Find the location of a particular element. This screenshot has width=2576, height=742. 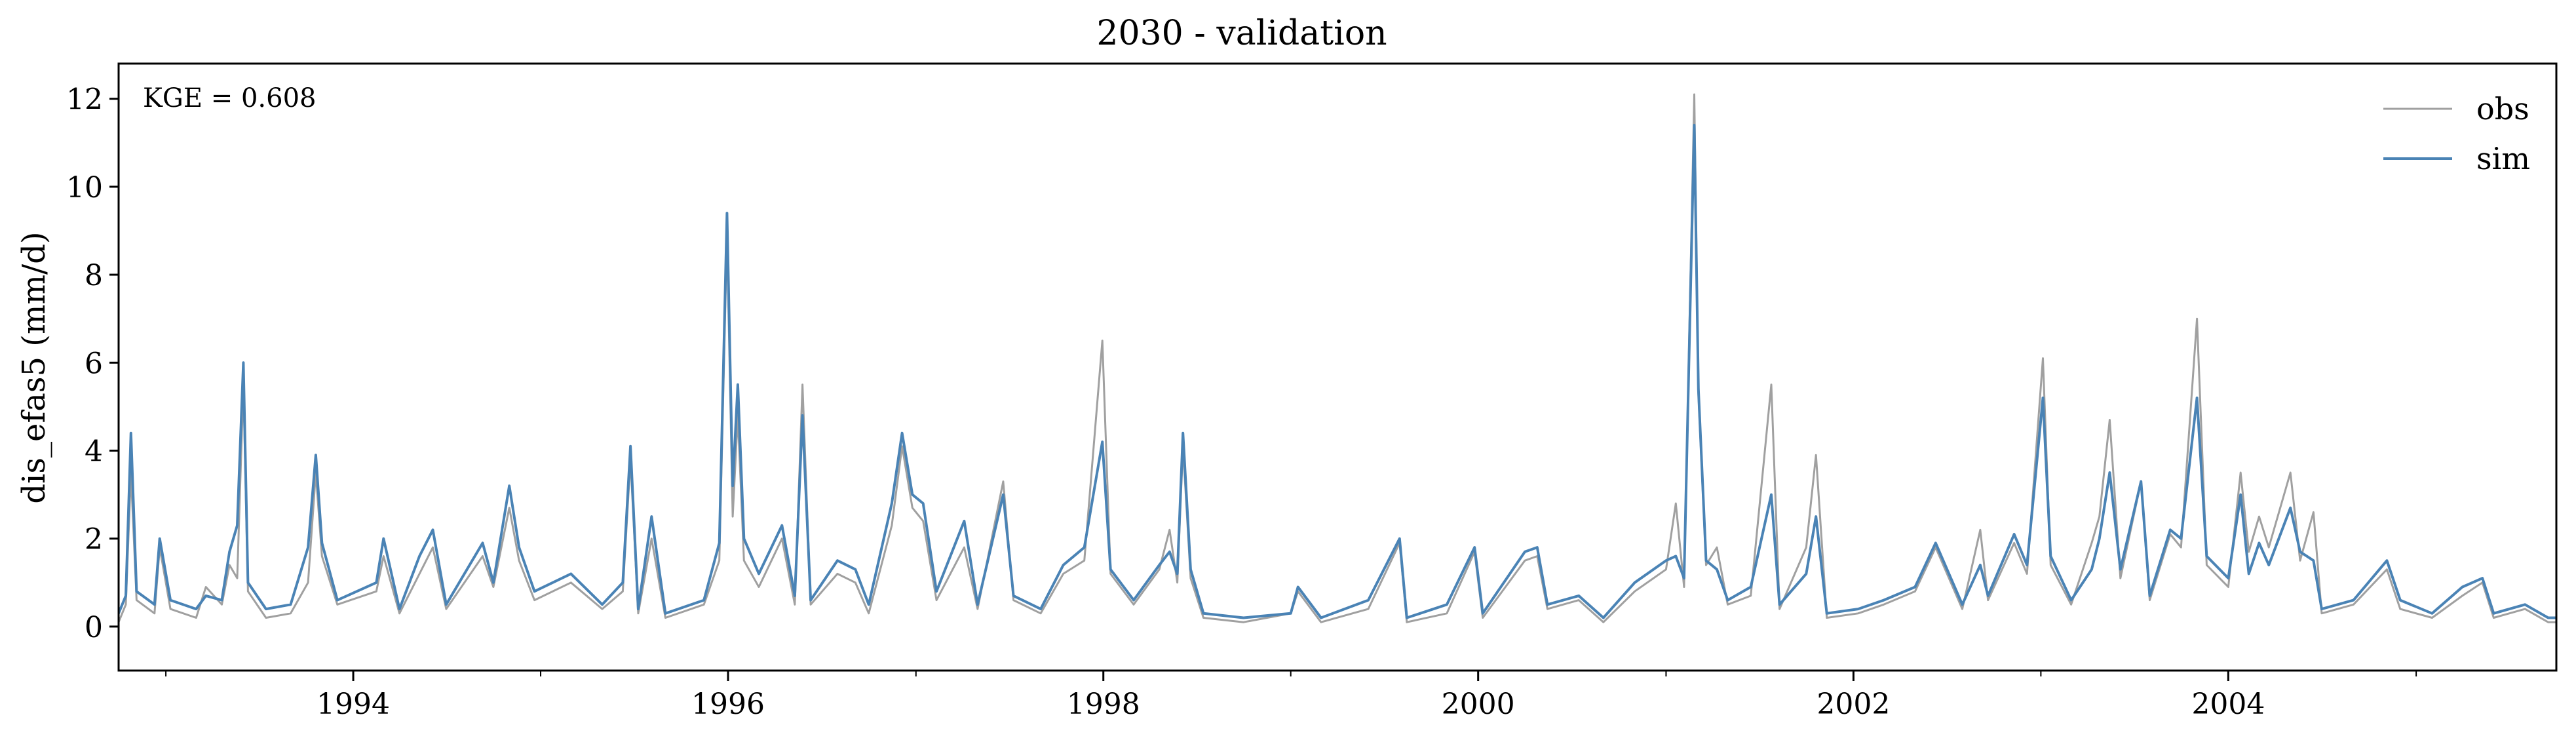

y-tick-label: 4 is located at coordinates (94, 451).